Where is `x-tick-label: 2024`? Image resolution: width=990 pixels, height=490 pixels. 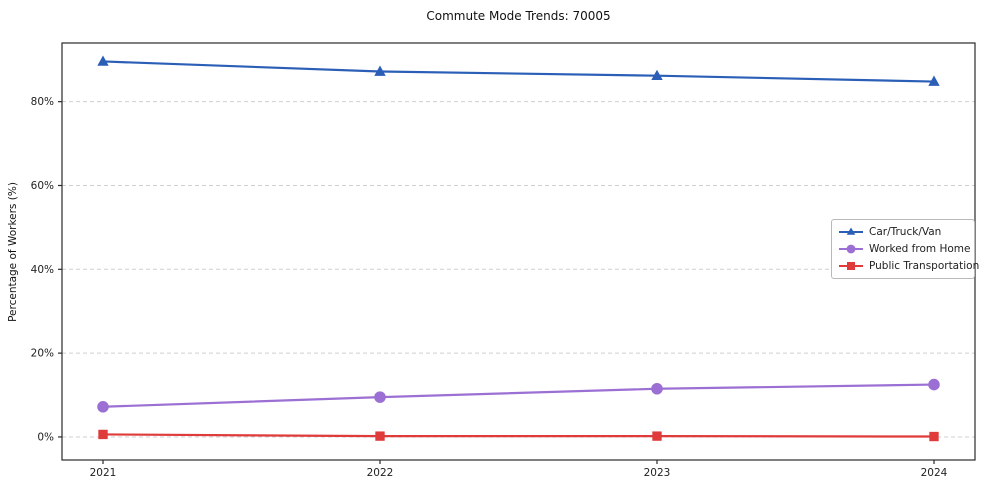
x-tick-label: 2024 is located at coordinates (934, 473).